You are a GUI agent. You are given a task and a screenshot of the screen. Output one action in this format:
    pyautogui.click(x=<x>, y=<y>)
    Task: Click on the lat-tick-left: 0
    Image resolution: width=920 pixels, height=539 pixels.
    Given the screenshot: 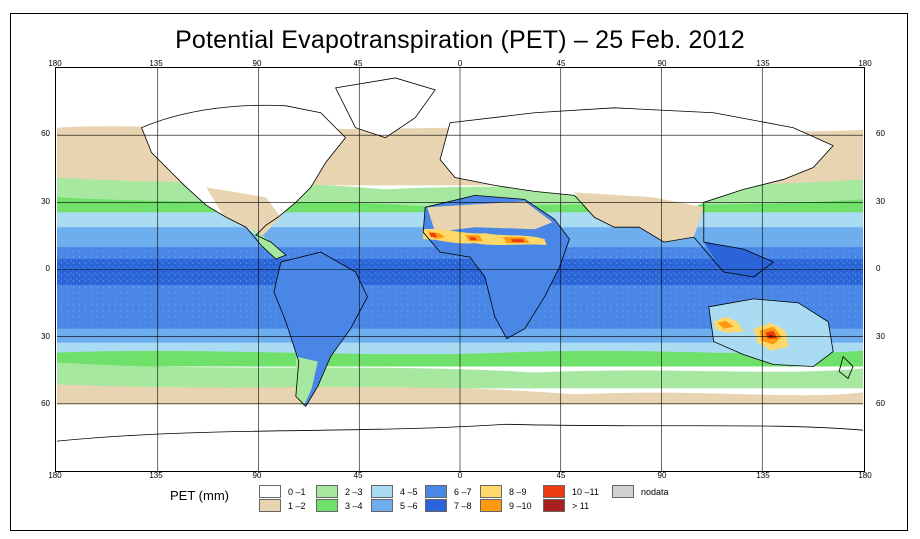 What is the action you would take?
    pyautogui.click(x=47, y=268)
    